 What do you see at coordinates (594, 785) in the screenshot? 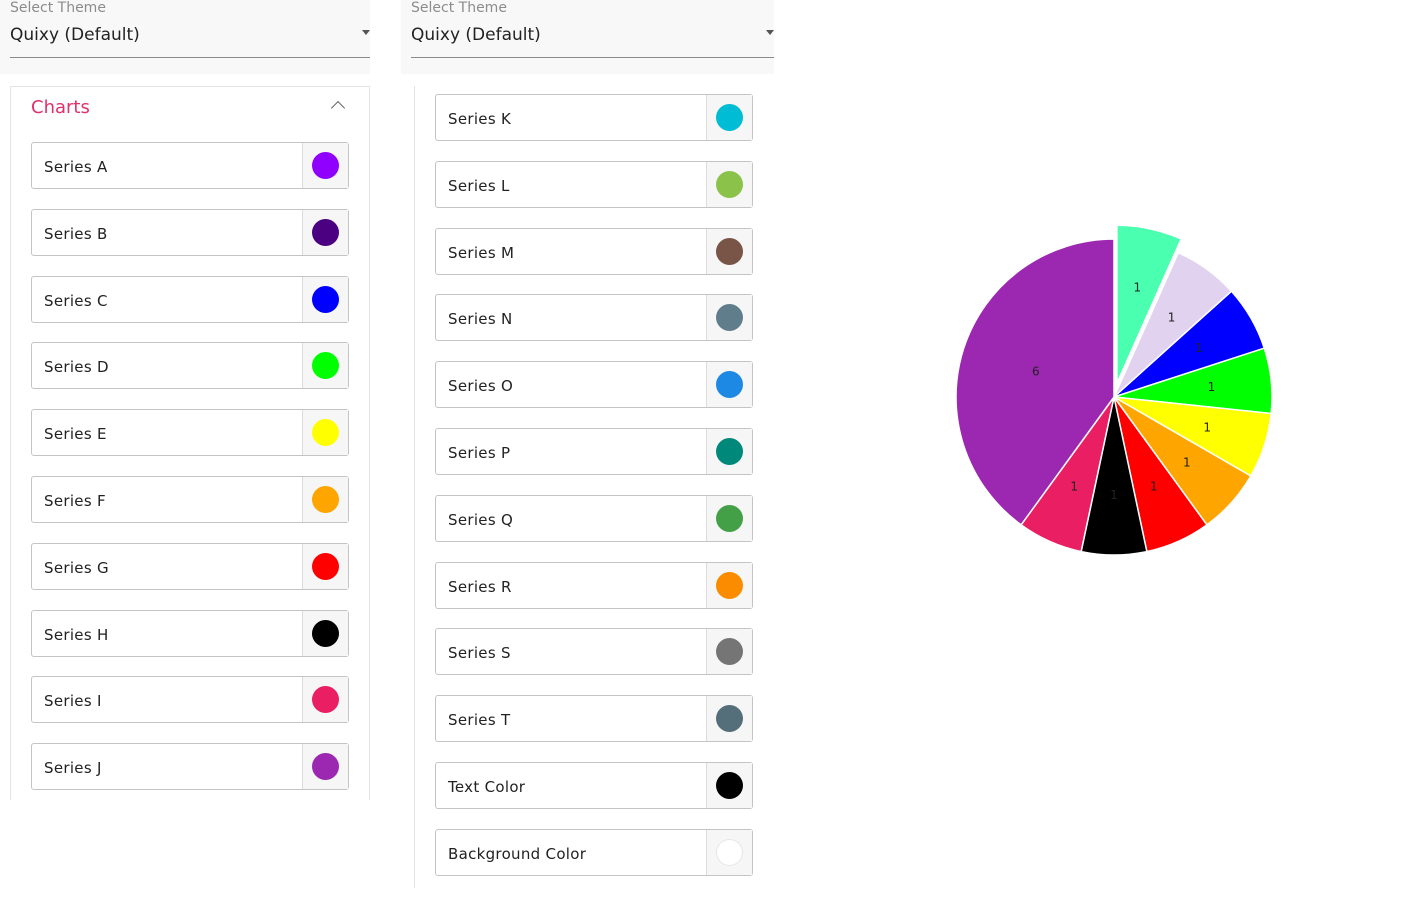
I see `color-setting-row: Text Color` at bounding box center [594, 785].